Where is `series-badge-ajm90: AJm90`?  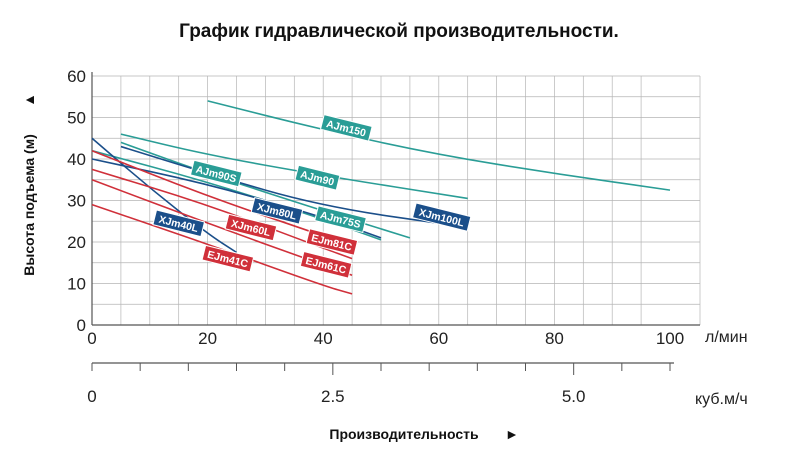
series-badge-ajm90: AJm90 is located at coordinates (317, 177).